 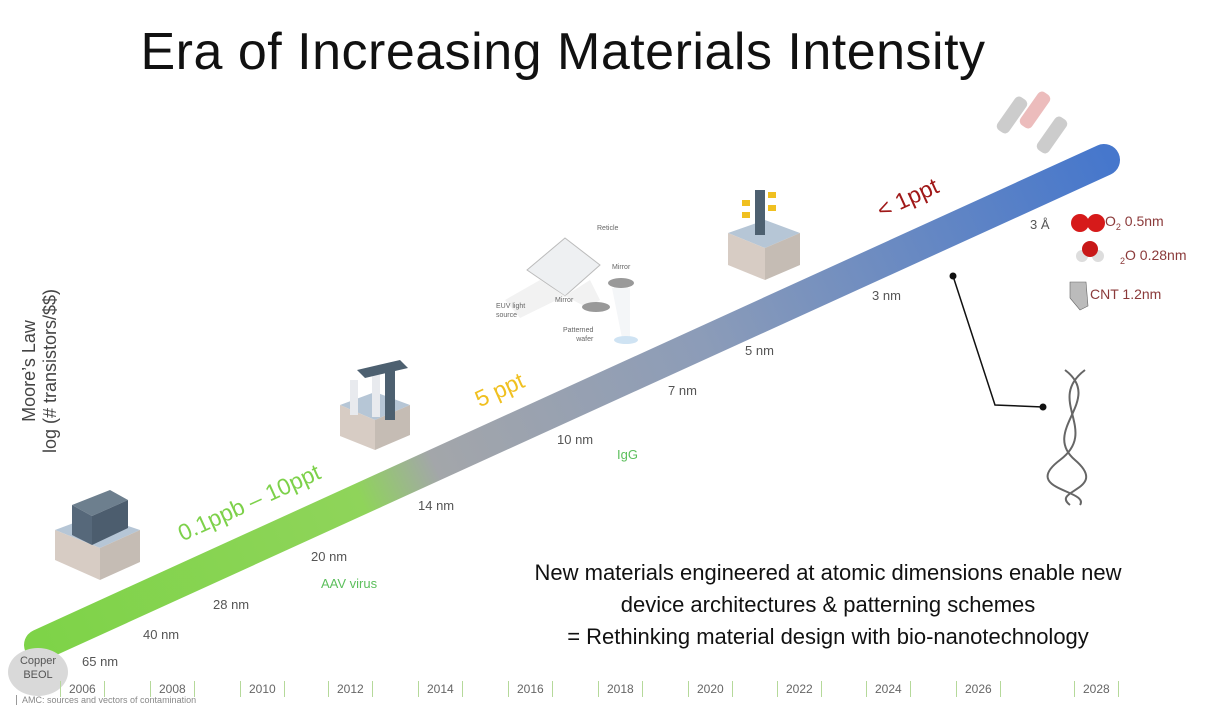 What do you see at coordinates (1096, 689) in the screenshot?
I see `year-tick: 2028` at bounding box center [1096, 689].